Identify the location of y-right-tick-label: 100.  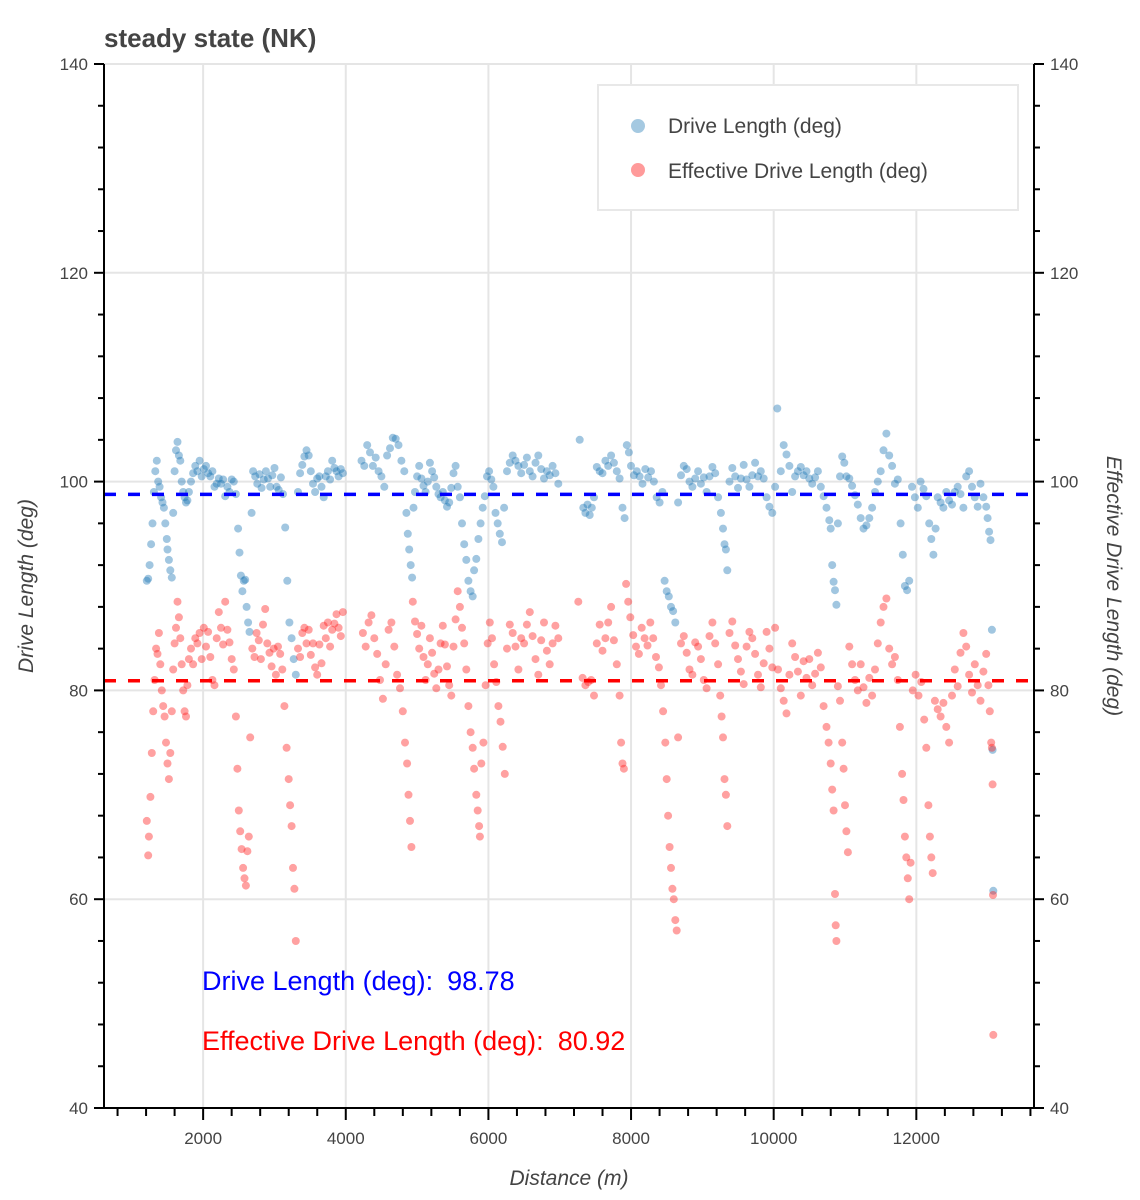
(1064, 482).